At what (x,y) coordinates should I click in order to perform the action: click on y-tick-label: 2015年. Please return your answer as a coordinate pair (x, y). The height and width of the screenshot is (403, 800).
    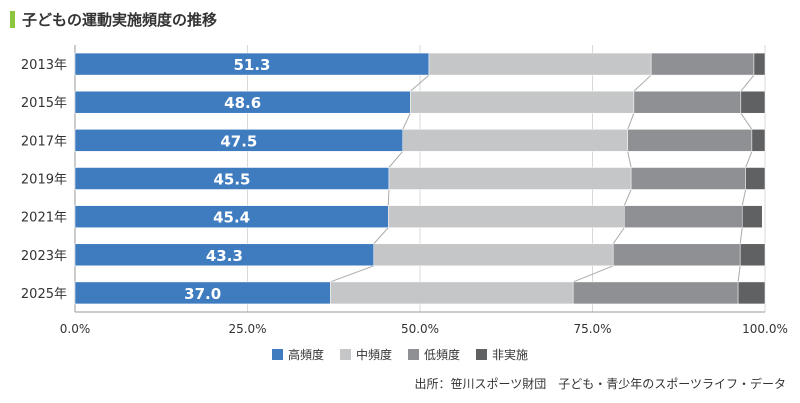
    Looking at the image, I should click on (44, 103).